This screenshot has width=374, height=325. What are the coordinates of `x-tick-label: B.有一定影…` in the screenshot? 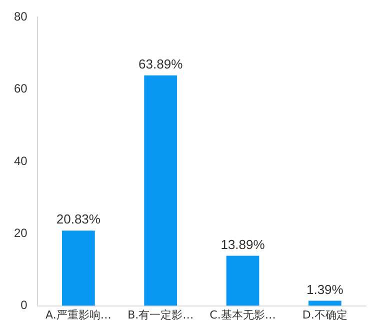 It's located at (161, 315).